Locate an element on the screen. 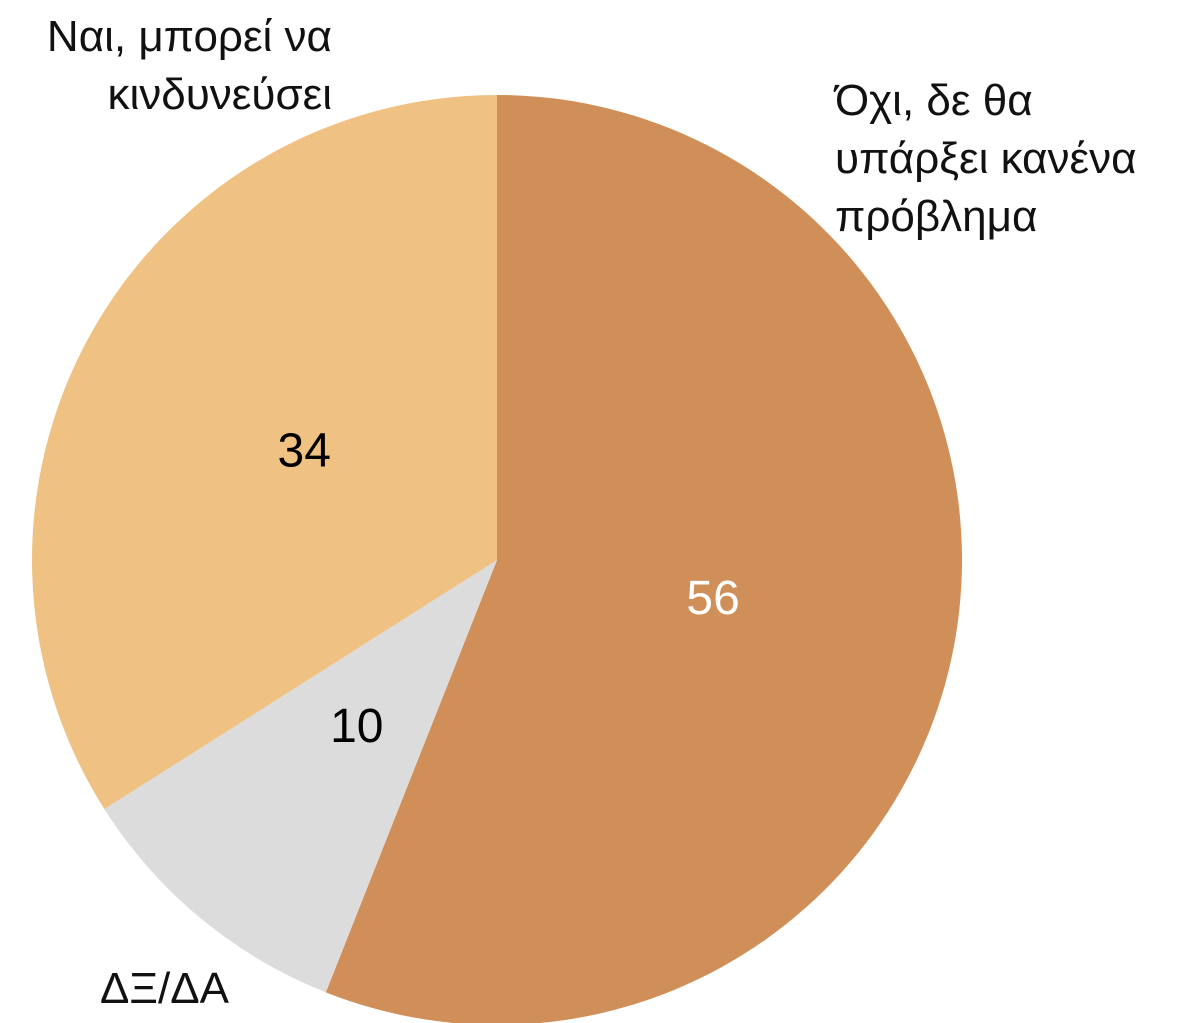 The width and height of the screenshot is (1179, 1023). category-label: Ναι, μπορεί να κινδυνεύσει is located at coordinates (189, 65).